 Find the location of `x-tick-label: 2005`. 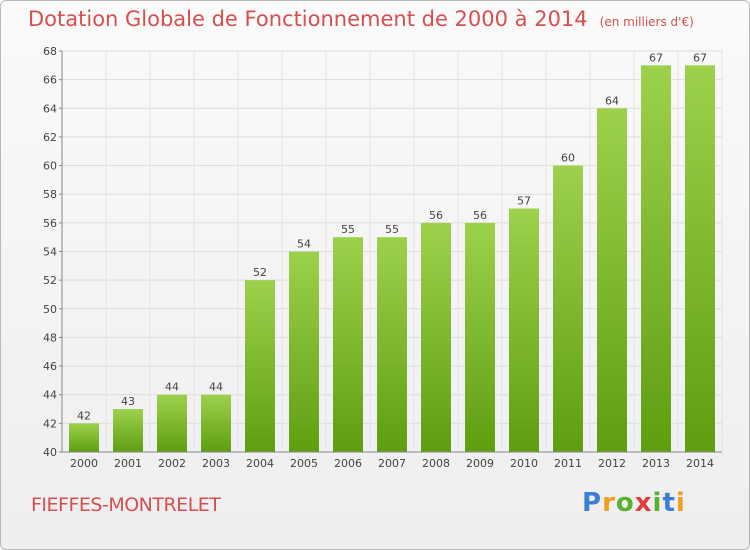

x-tick-label: 2005 is located at coordinates (304, 463).